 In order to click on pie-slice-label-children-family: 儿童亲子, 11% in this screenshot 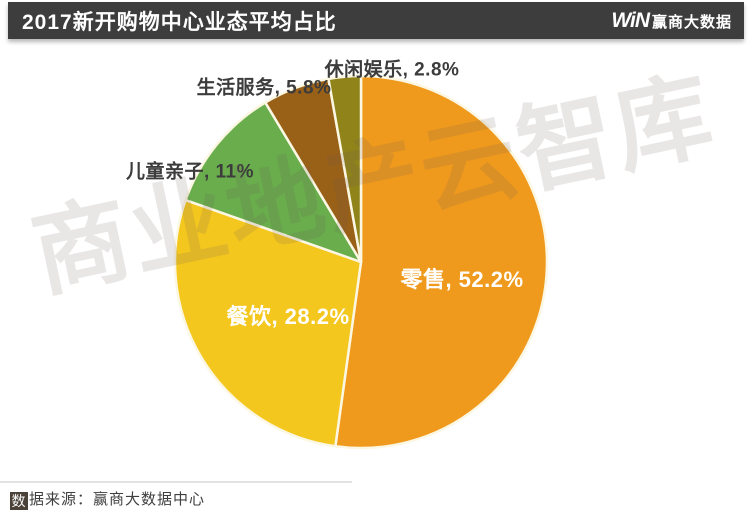, I will do `click(190, 172)`.